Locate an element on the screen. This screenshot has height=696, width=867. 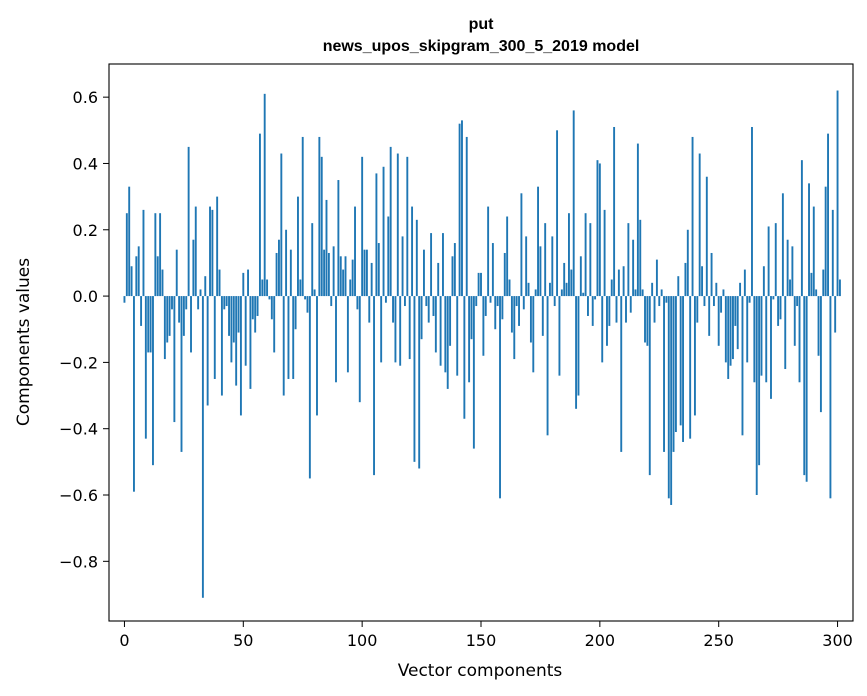
y-tick-label: 0.2 is located at coordinates (85, 230).